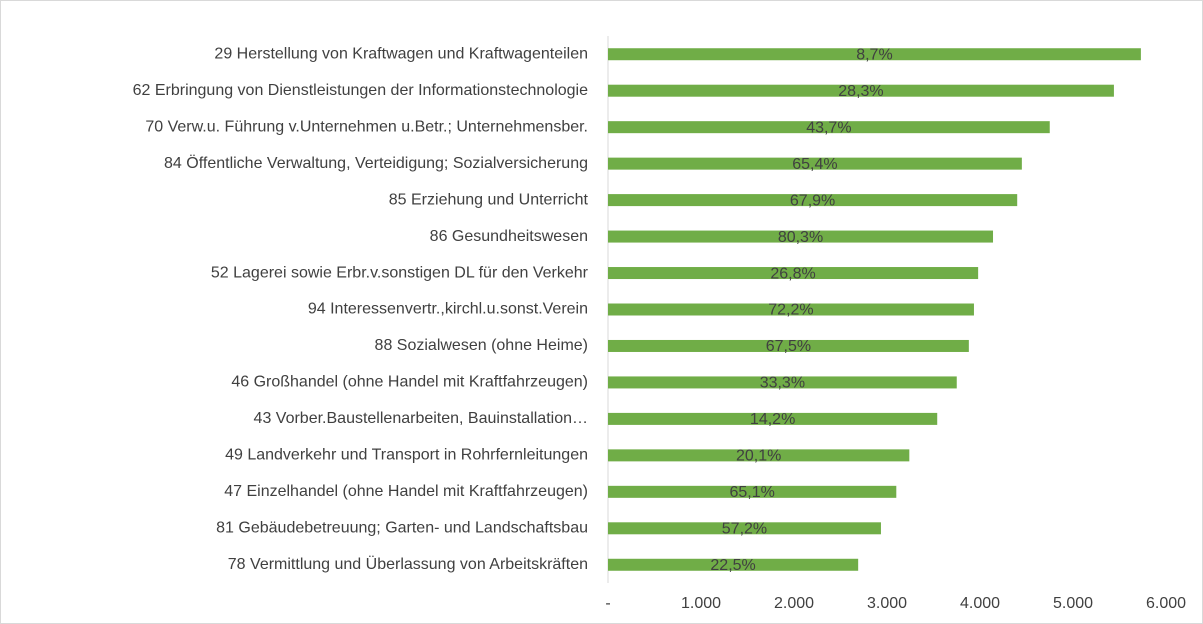 This screenshot has height=624, width=1203. I want to click on annotation: 8,7%, so click(874, 54).